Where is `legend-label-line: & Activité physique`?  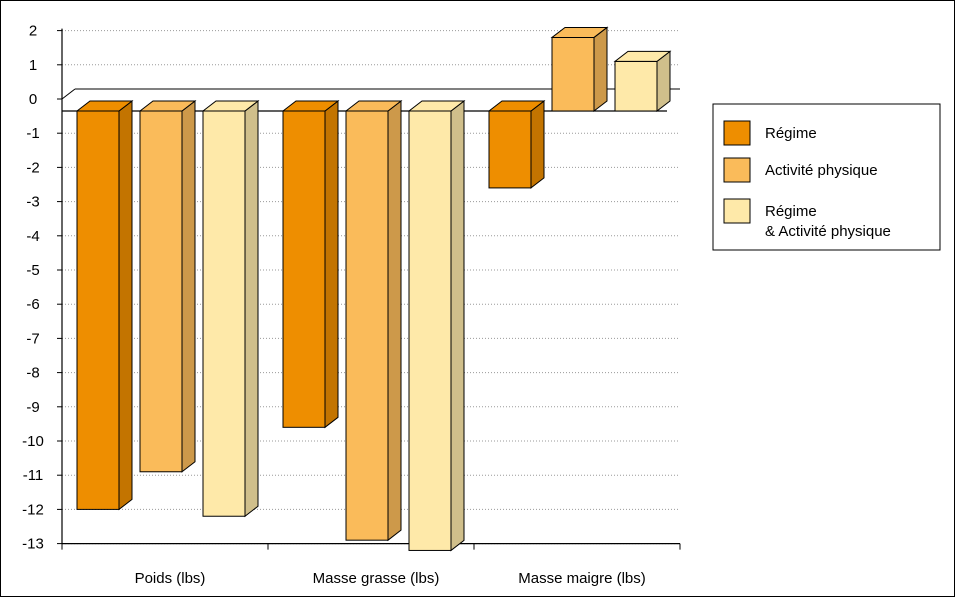
legend-label-line: & Activité physique is located at coordinates (828, 231).